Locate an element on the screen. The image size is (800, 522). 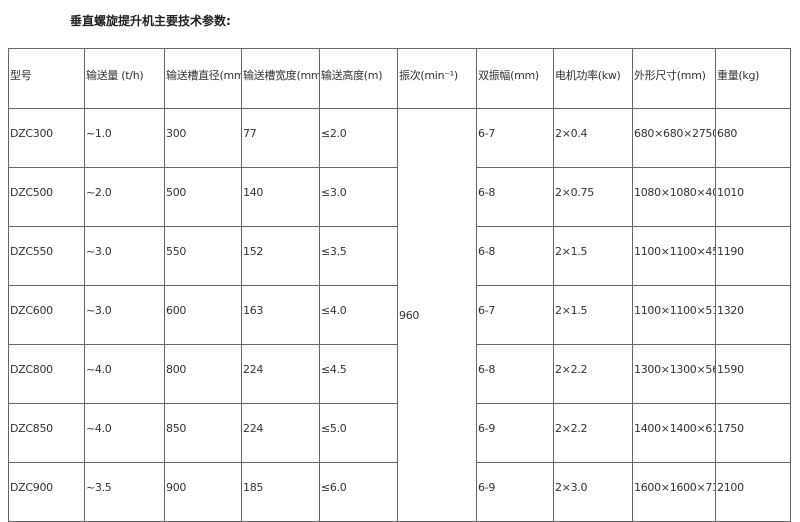
header-cell: 电机功率(kw) is located at coordinates (593, 78).